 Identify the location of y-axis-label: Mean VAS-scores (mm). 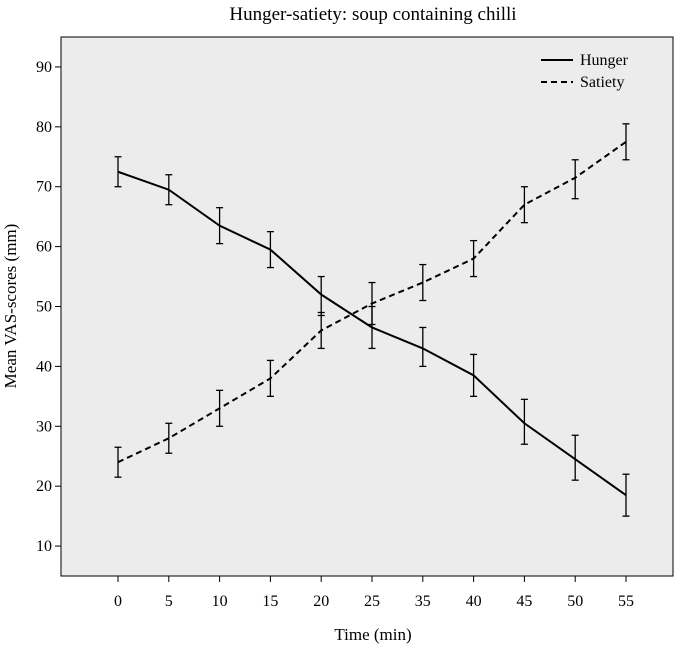
(10, 306).